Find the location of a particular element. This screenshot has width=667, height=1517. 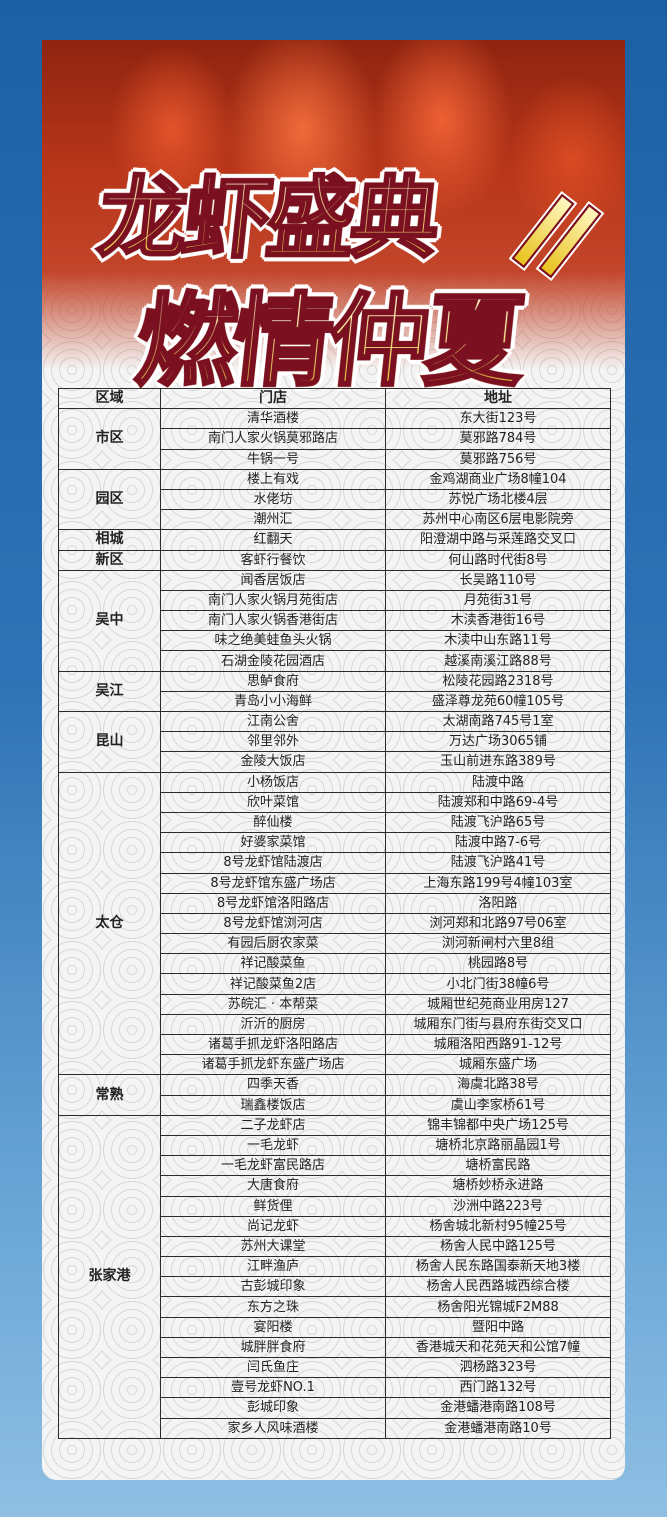

table-row: 好婆家菜馆 陆渡中路7-6号 is located at coordinates (335, 843).